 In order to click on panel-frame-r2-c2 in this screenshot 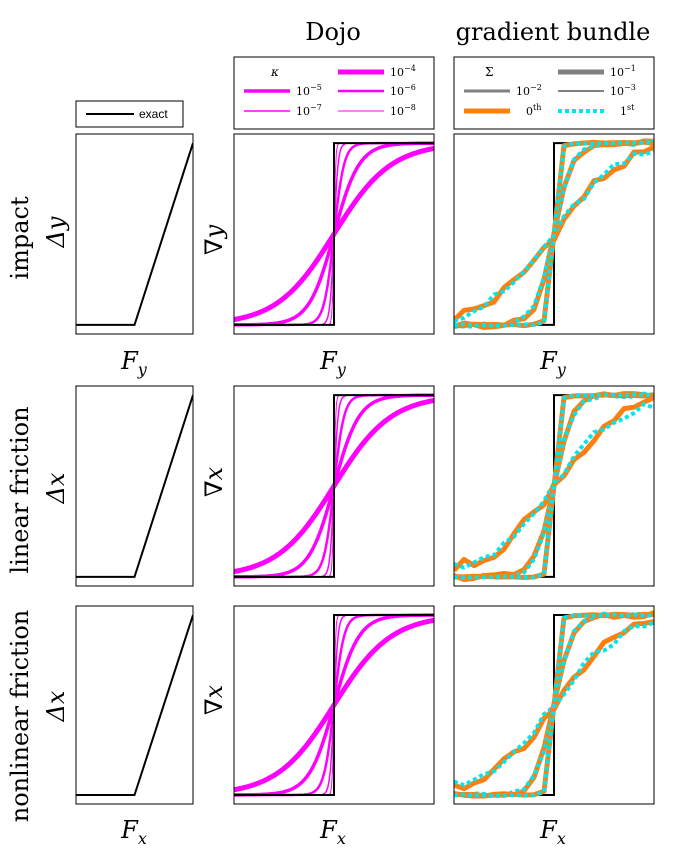, I will do `click(334, 486)`.